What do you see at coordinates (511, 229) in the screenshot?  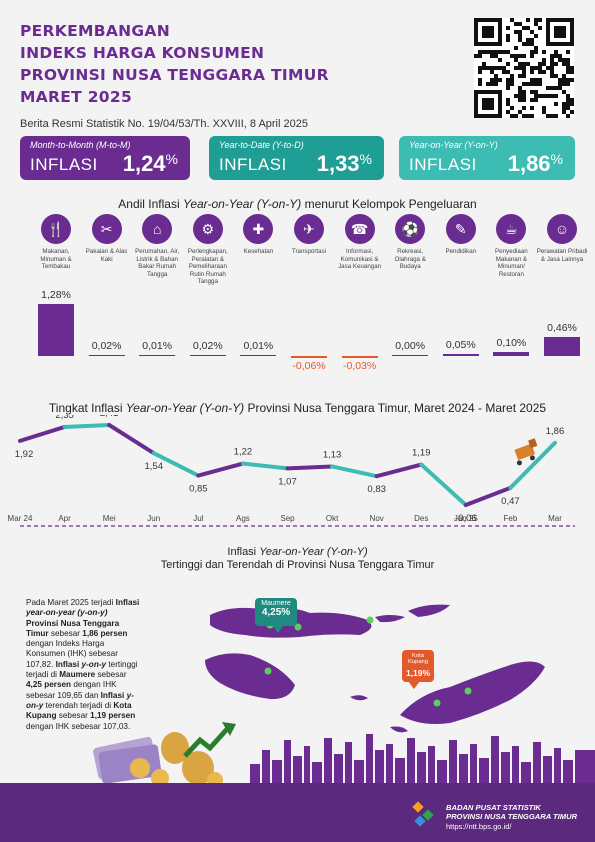 I see `restaurant-icon: ☕` at bounding box center [511, 229].